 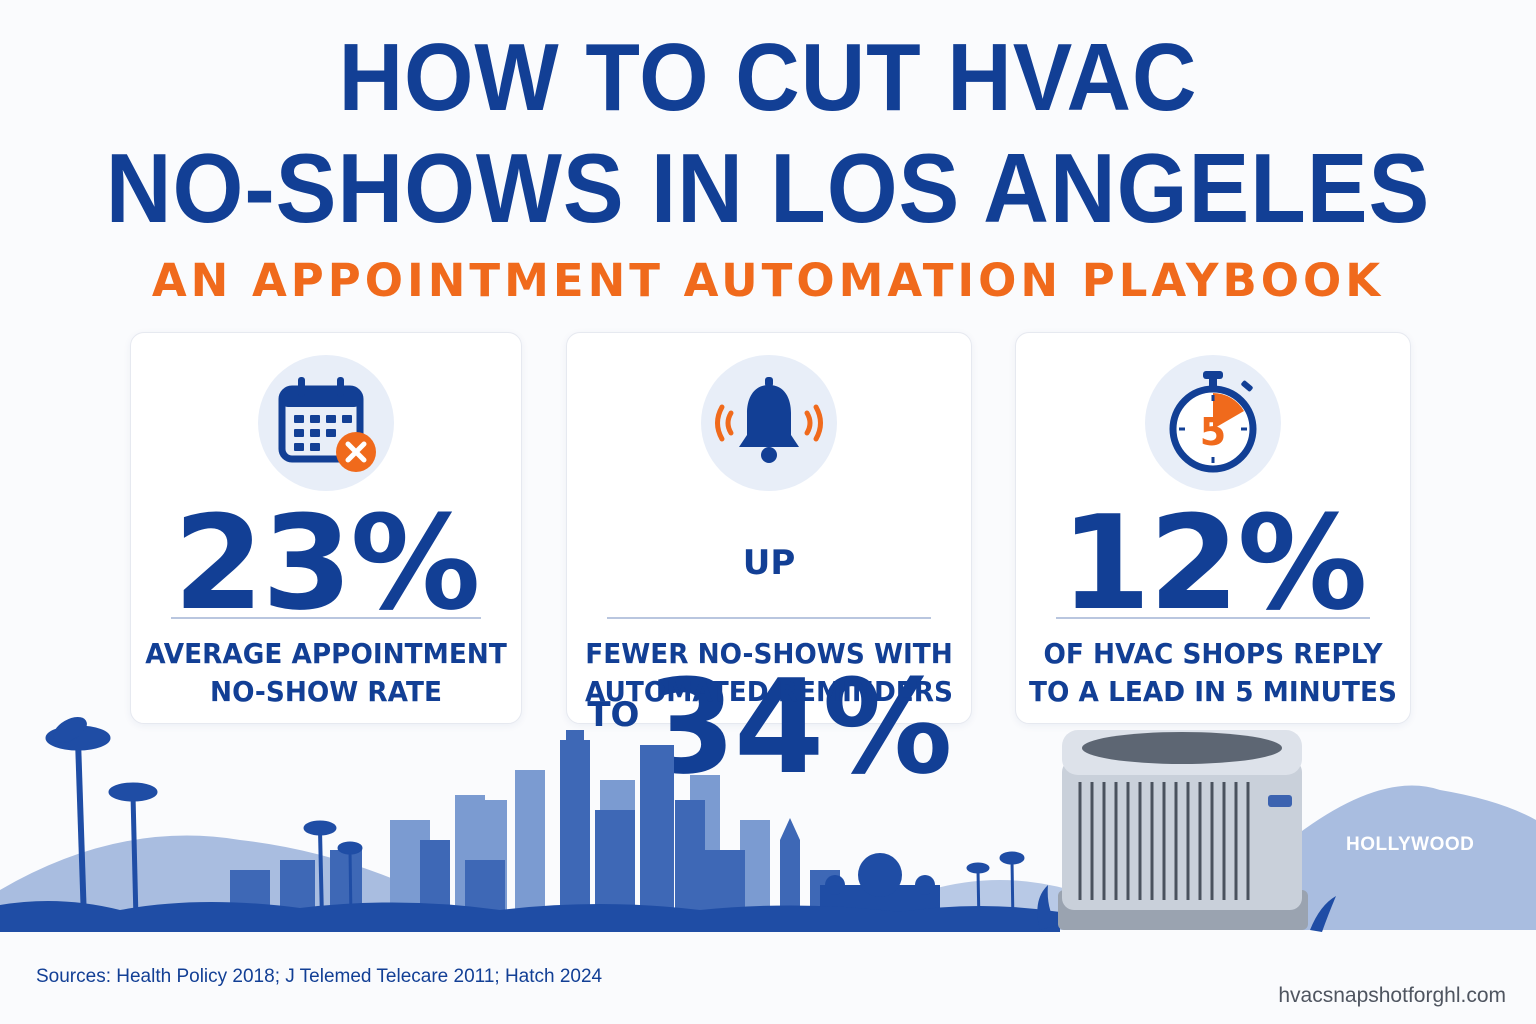 What do you see at coordinates (326, 653) in the screenshot?
I see `caption-line-1: AVERAGE APPOINTMENT` at bounding box center [326, 653].